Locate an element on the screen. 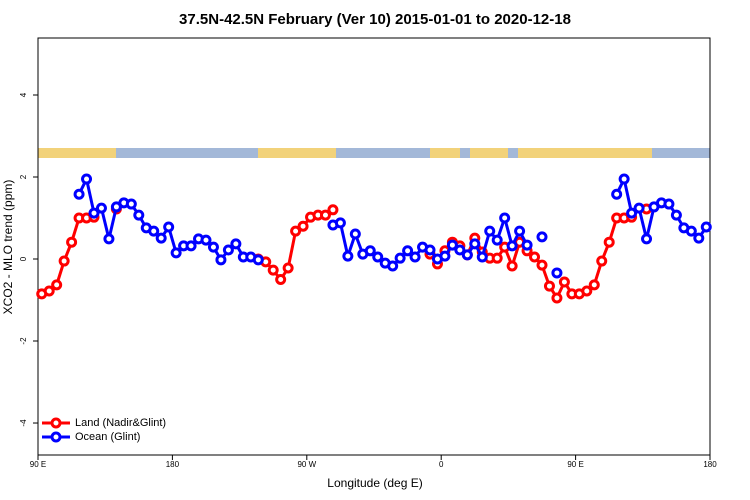 The width and height of the screenshot is (750, 500). y-tick-label: 2 is located at coordinates (23, 176).